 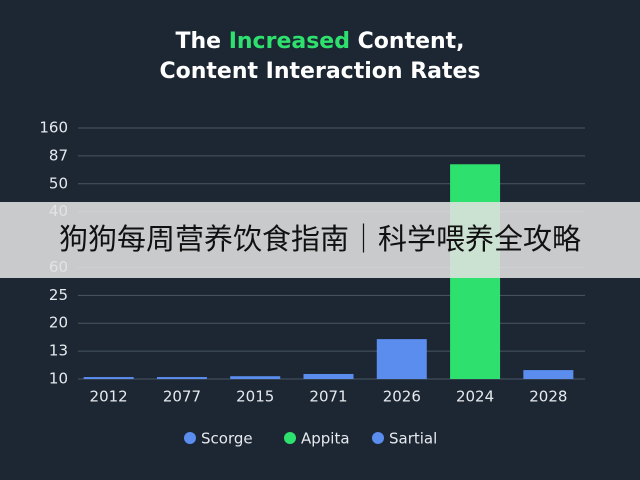 I want to click on y-tick-label: 50, so click(x=58, y=183).